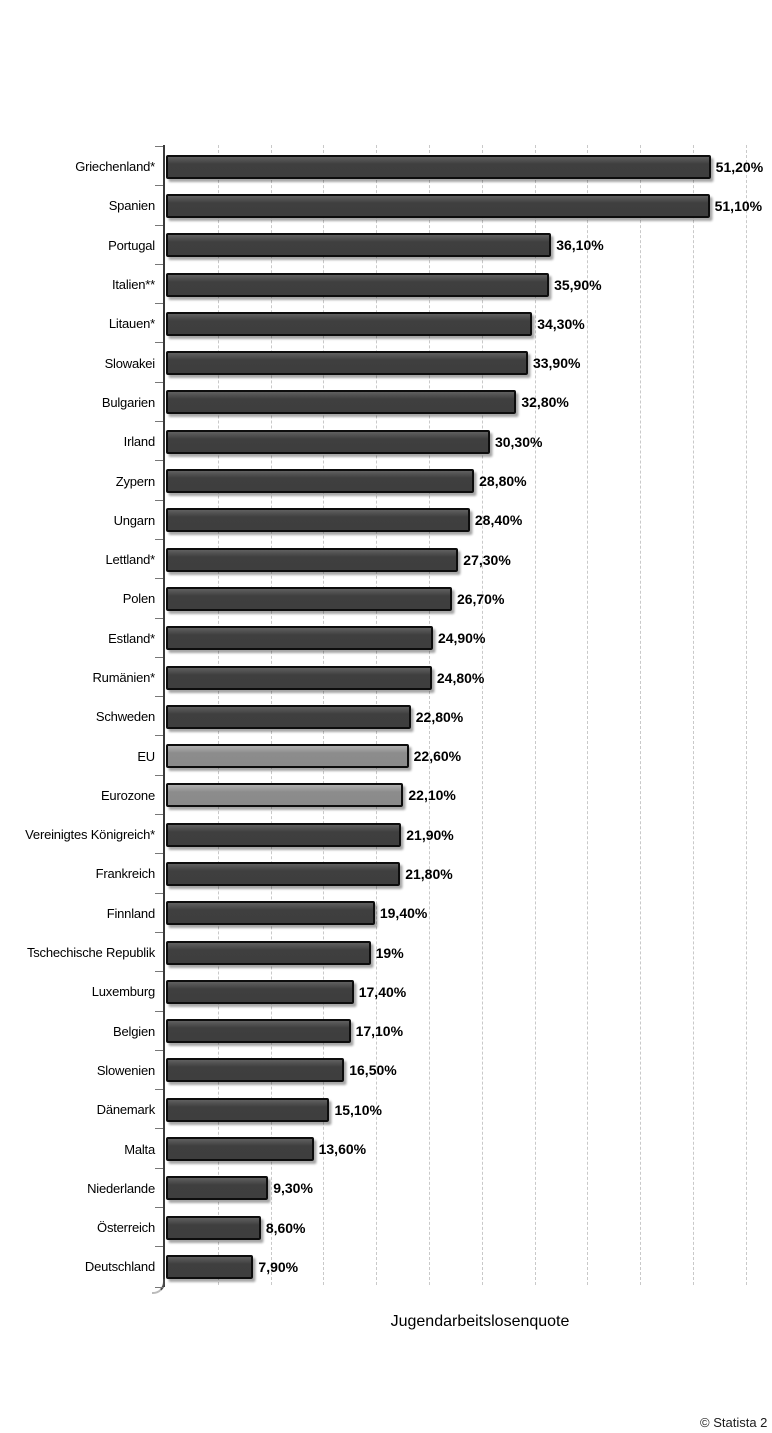 This screenshot has width=772, height=1433. I want to click on value-label: 22,60%, so click(437, 756).